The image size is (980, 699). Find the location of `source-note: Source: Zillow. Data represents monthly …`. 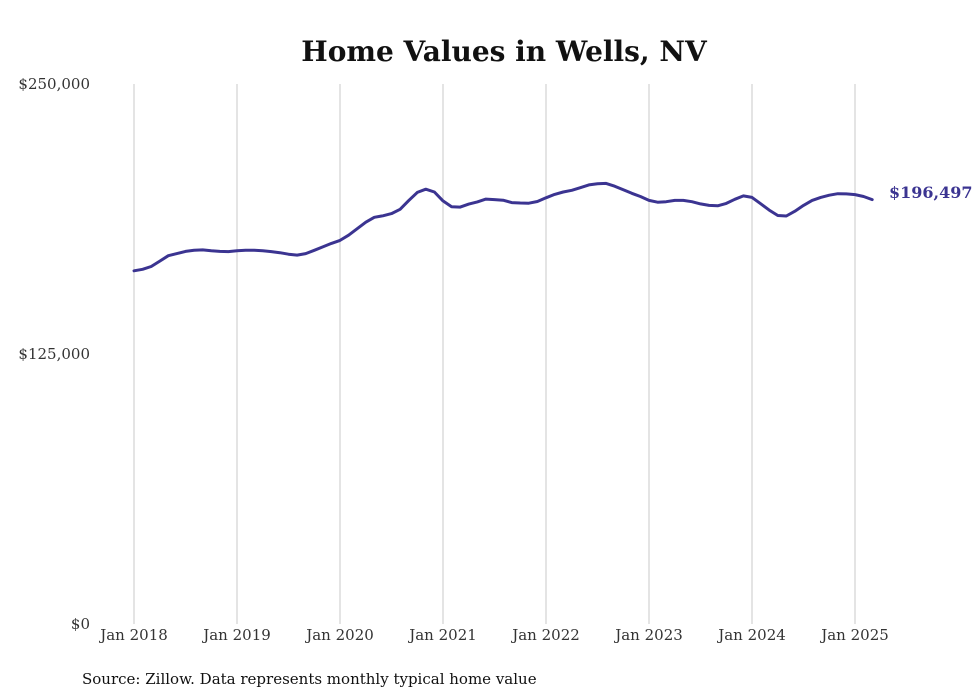

source-note: Source: Zillow. Data represents monthly … is located at coordinates (309, 679).